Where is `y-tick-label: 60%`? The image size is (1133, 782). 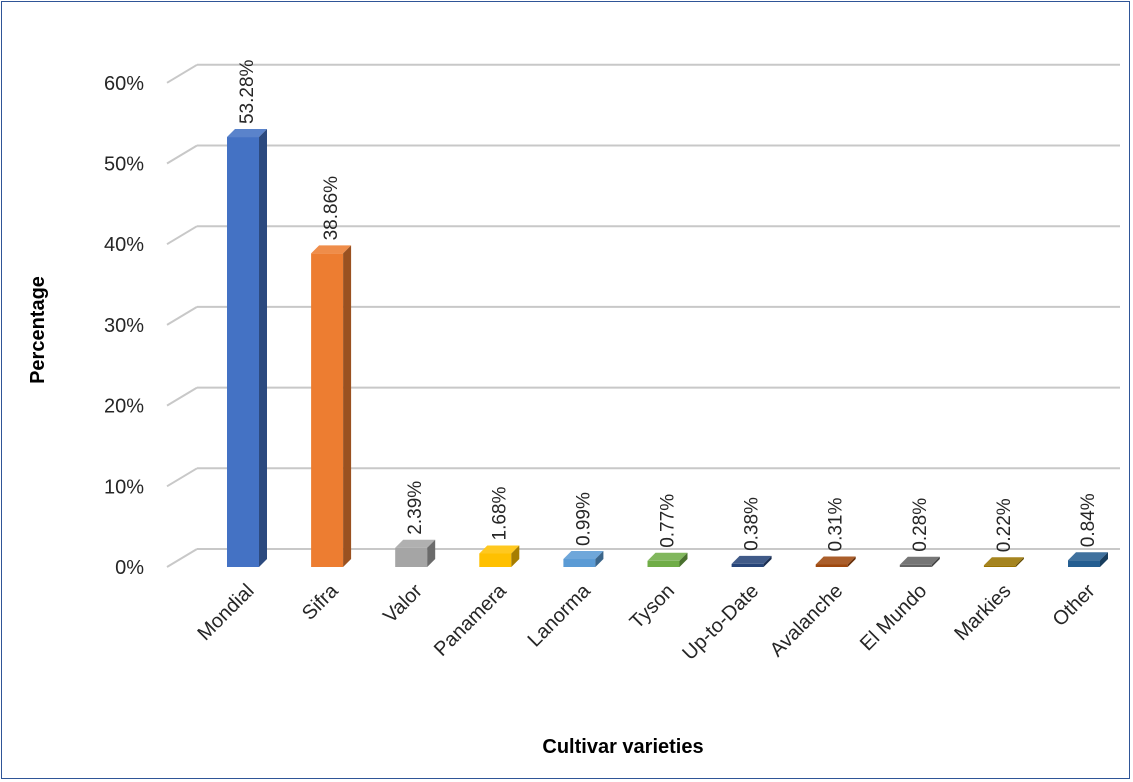 y-tick-label: 60% is located at coordinates (124, 84).